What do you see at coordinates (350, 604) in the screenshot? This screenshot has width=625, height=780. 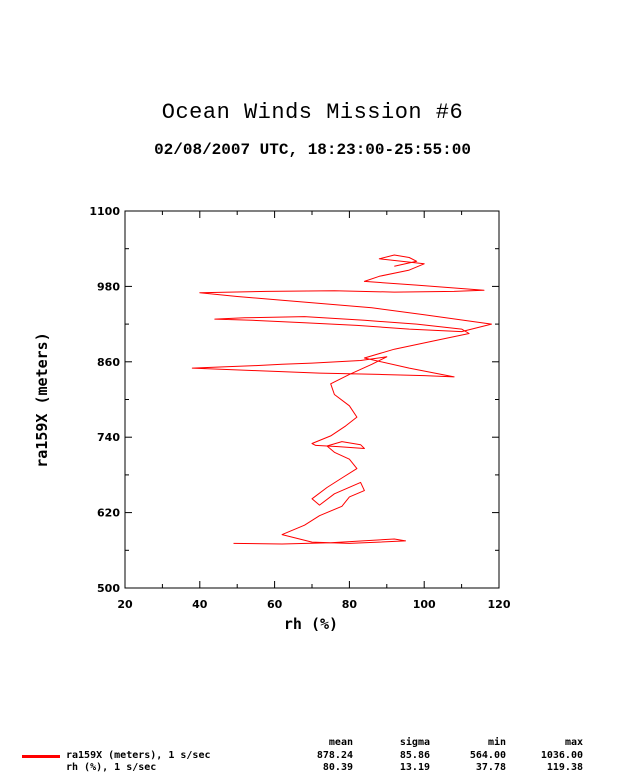 I see `x-tick-label: 80` at bounding box center [350, 604].